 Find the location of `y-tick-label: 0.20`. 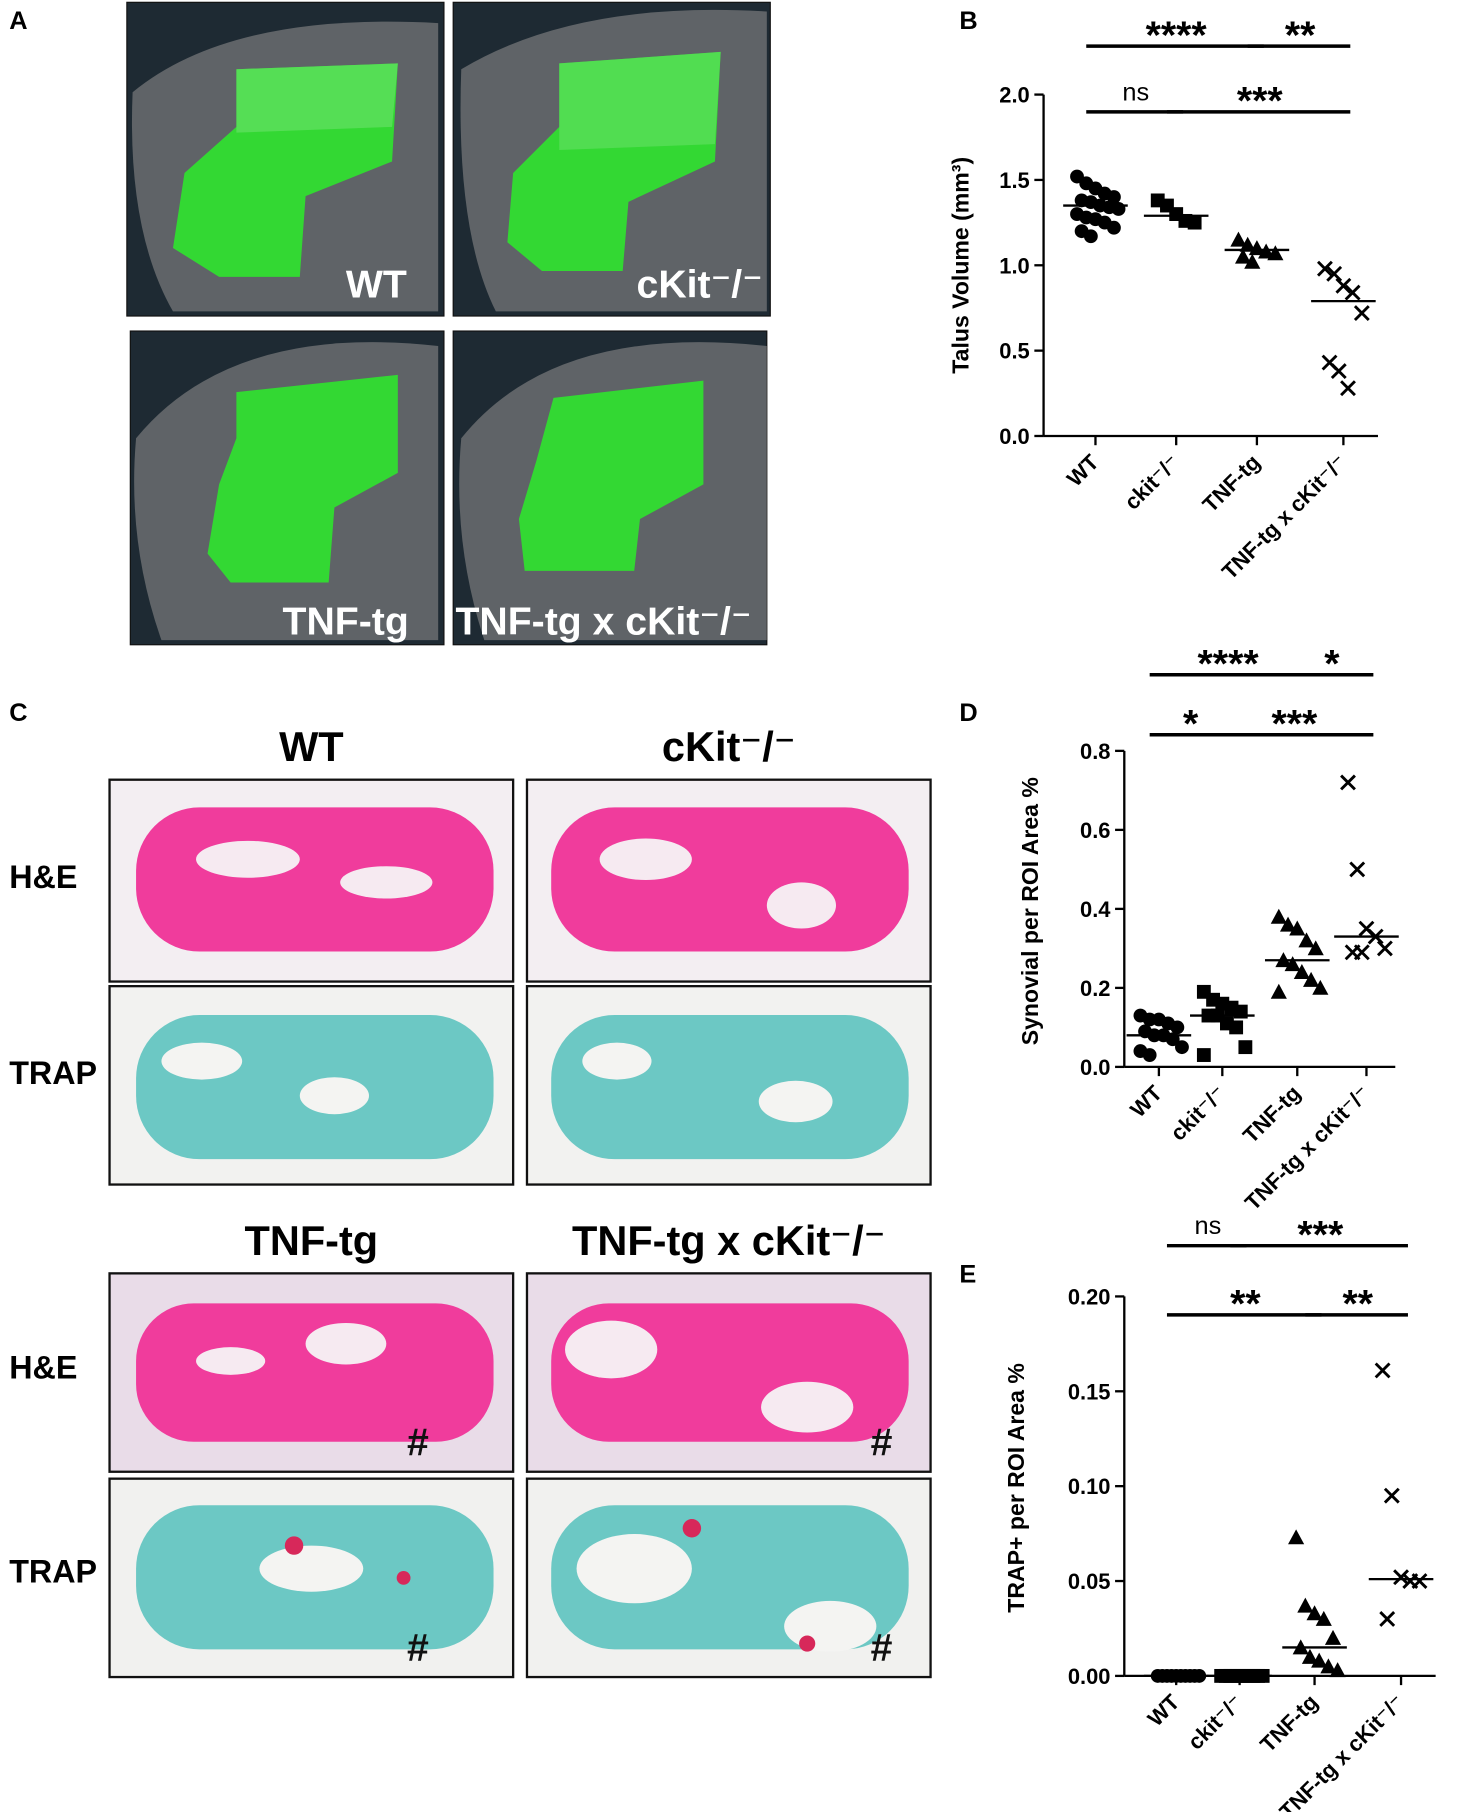

y-tick-label: 0.20 is located at coordinates (1089, 1296).